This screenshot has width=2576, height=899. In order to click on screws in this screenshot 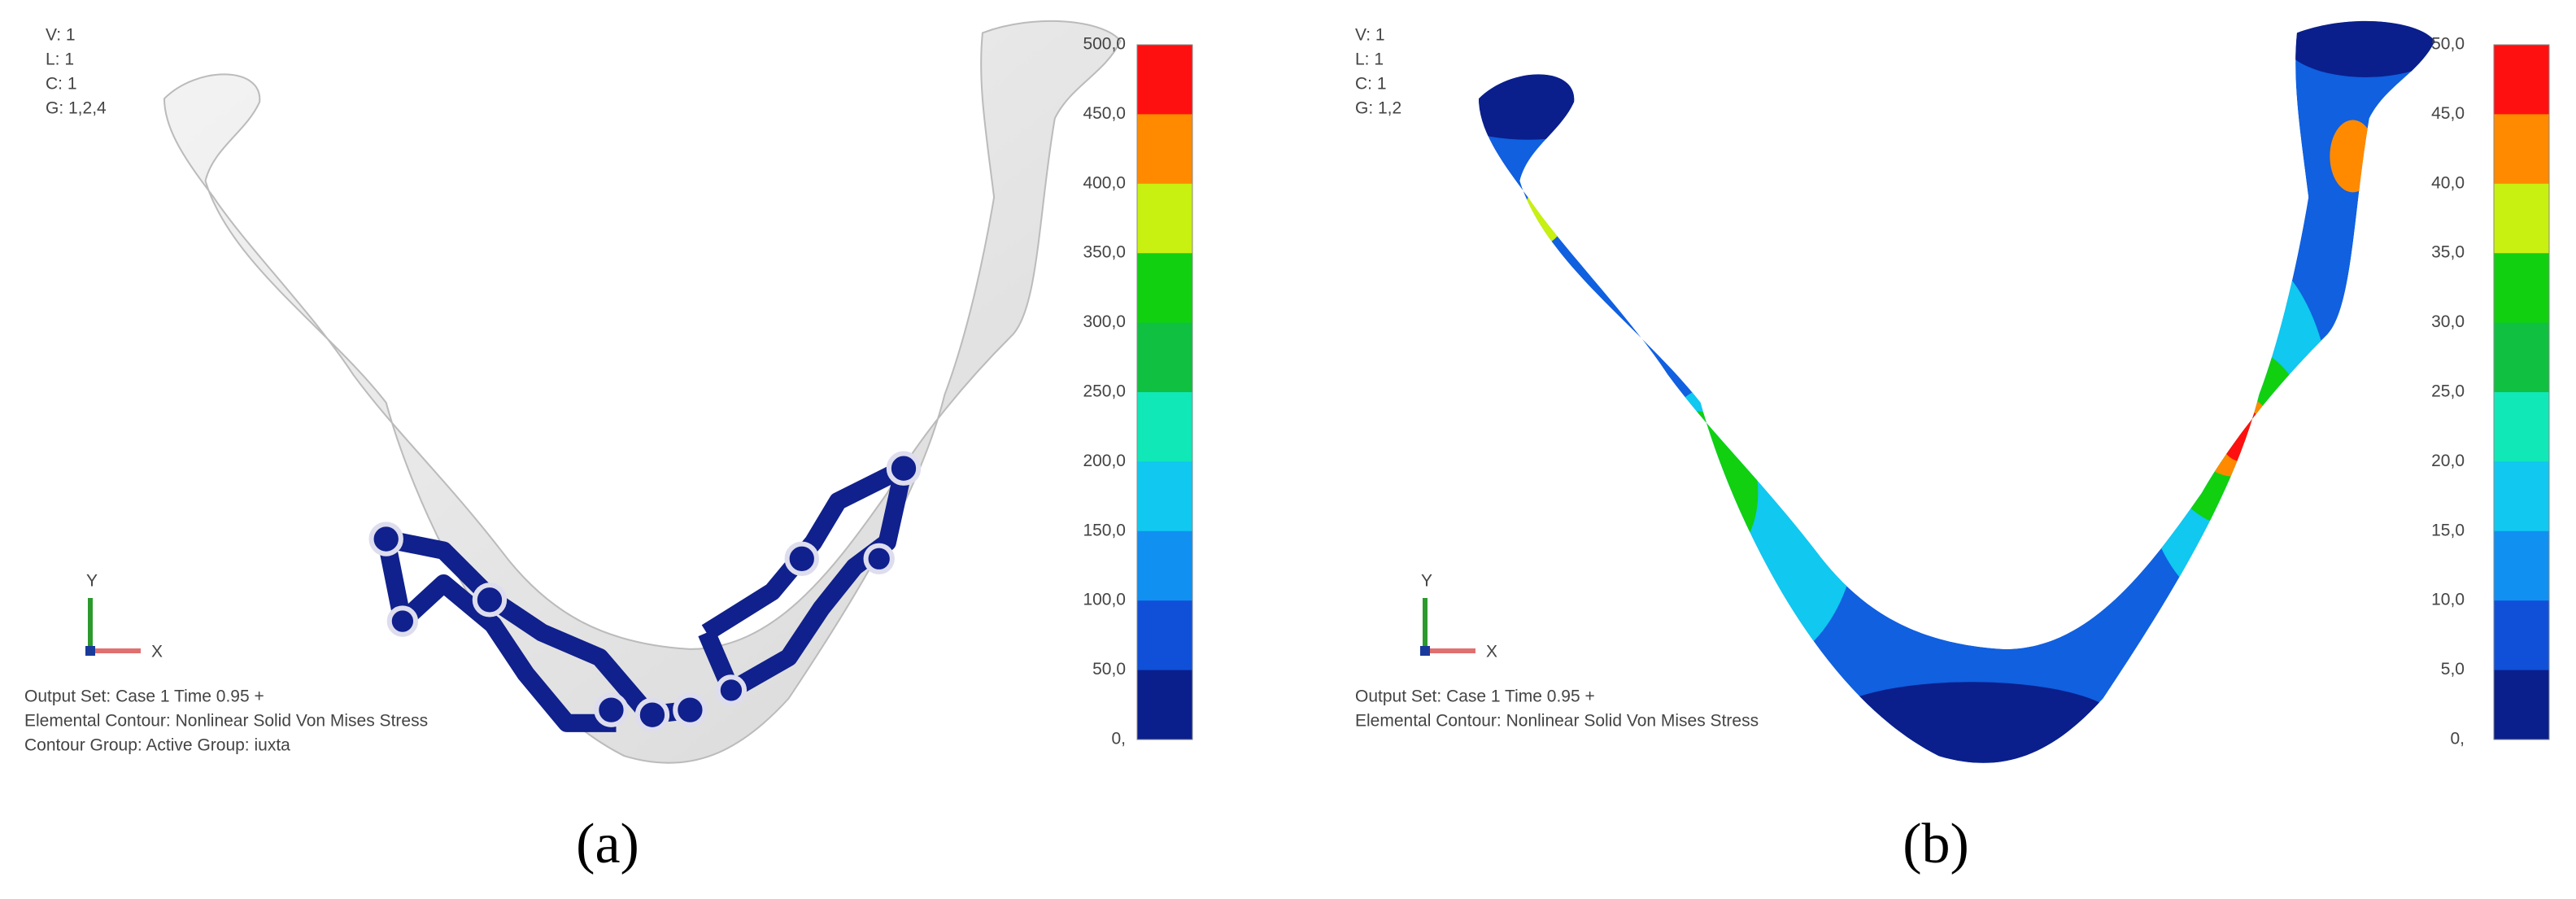, I will do `click(645, 591)`.